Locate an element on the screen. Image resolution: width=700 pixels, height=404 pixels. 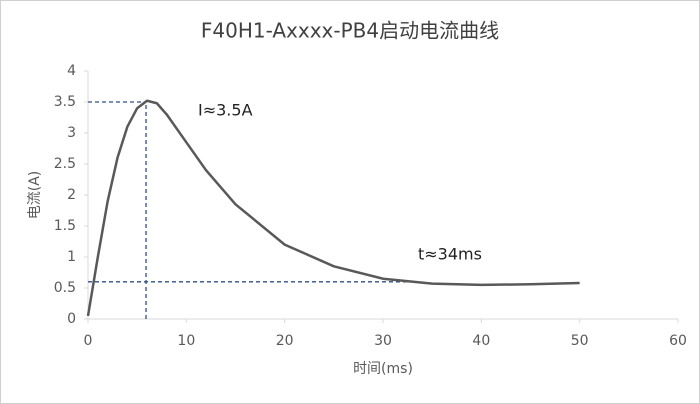
y-tick-label: 2 is located at coordinates (71, 195).